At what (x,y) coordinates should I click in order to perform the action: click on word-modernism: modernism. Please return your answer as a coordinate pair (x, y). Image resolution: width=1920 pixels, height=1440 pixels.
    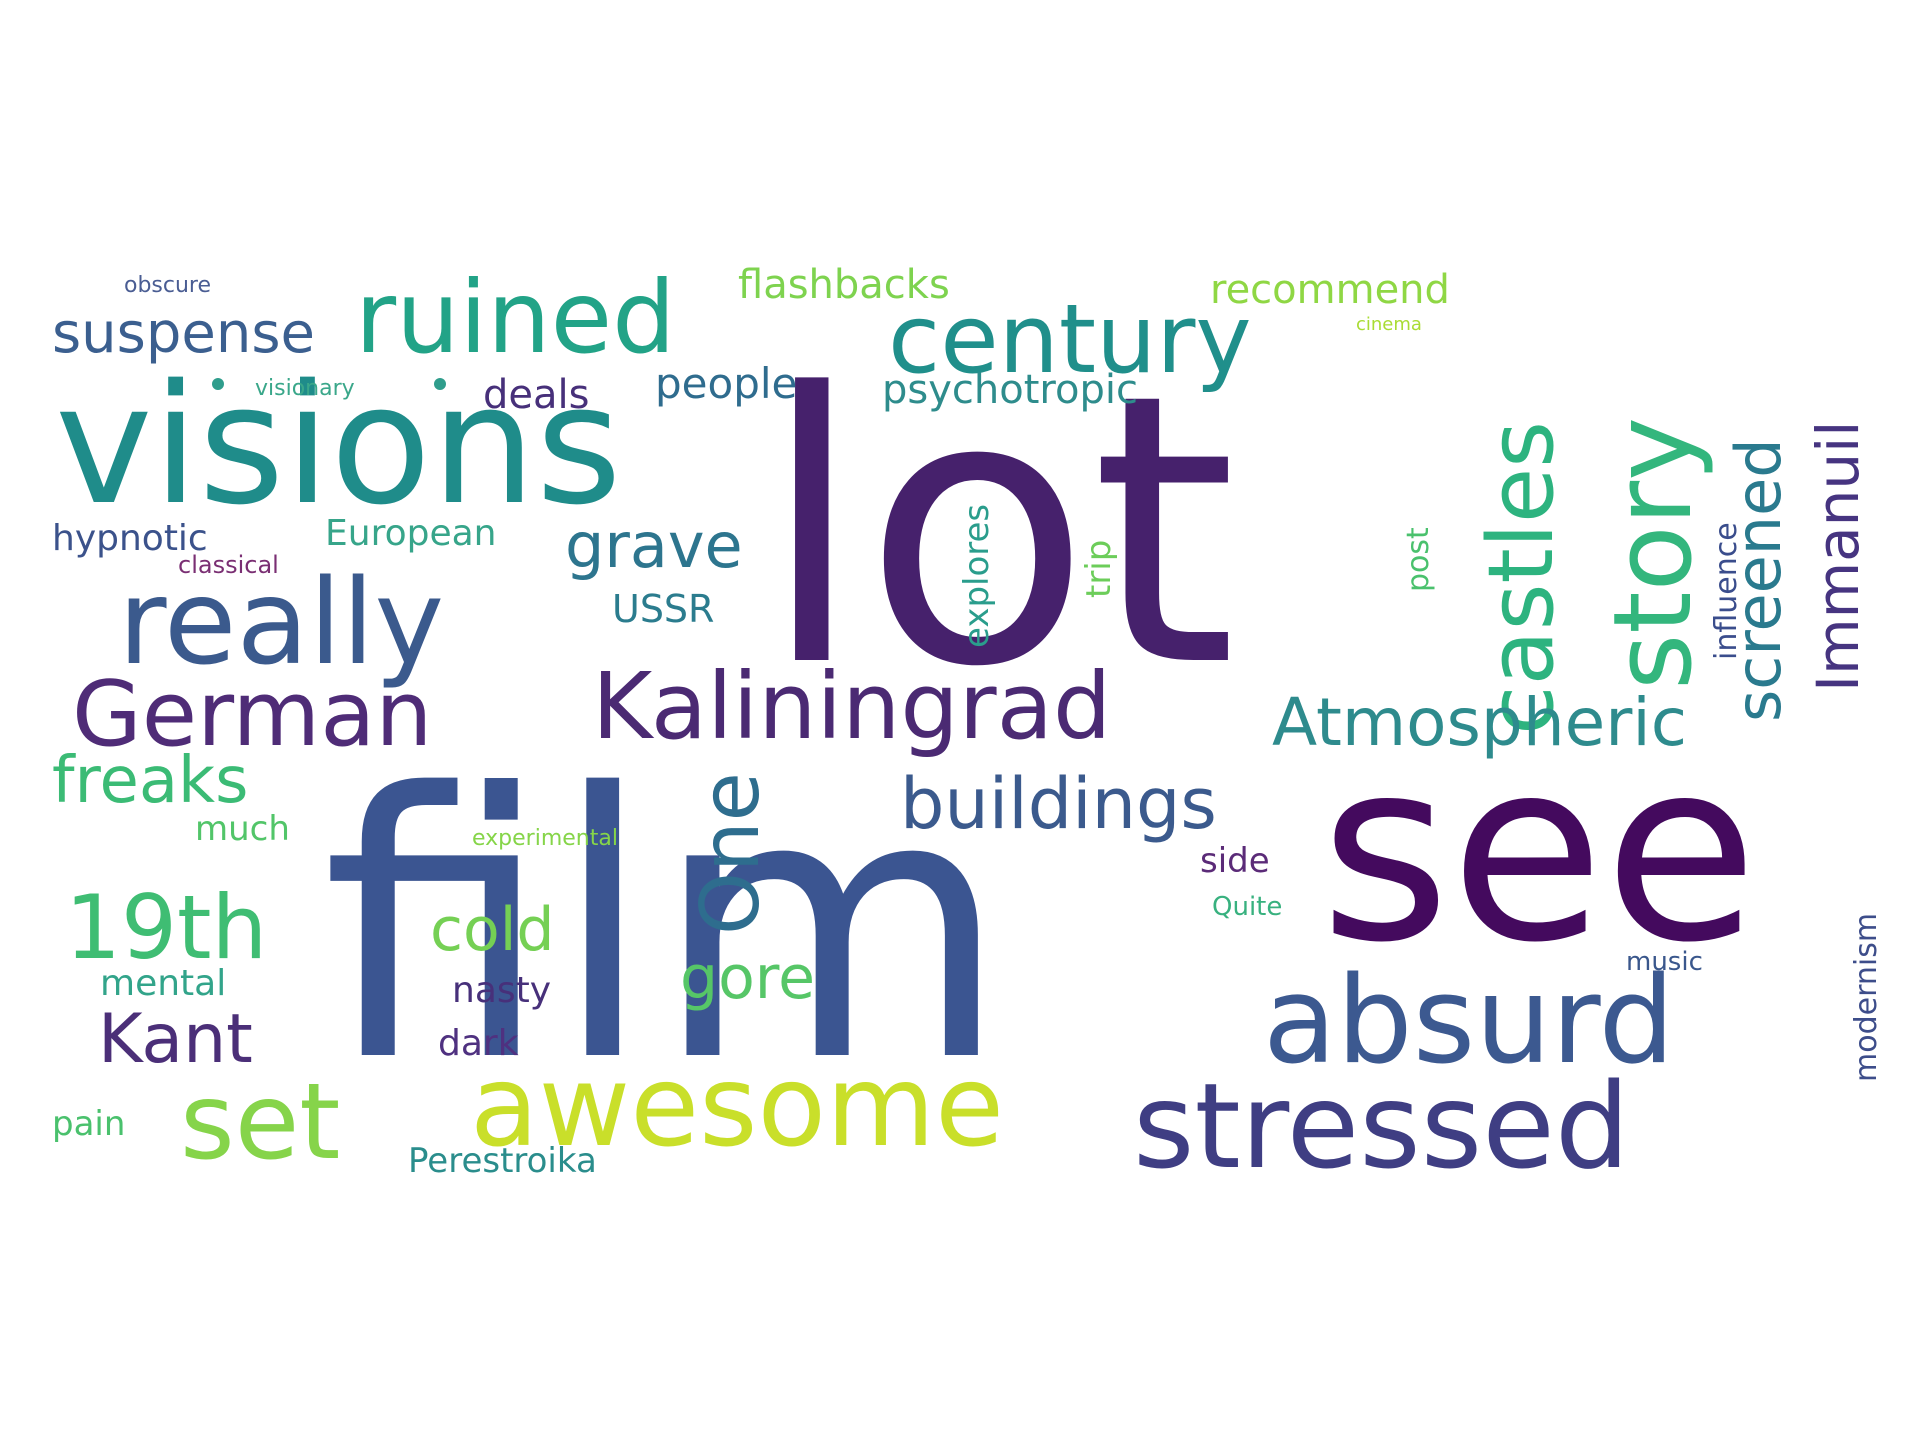
    Looking at the image, I should click on (1866, 997).